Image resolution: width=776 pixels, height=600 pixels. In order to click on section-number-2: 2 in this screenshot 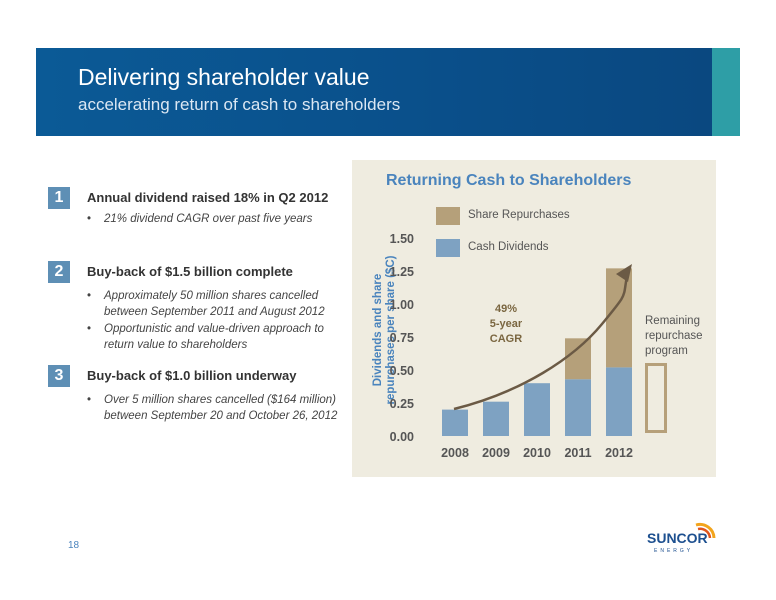, I will do `click(59, 272)`.